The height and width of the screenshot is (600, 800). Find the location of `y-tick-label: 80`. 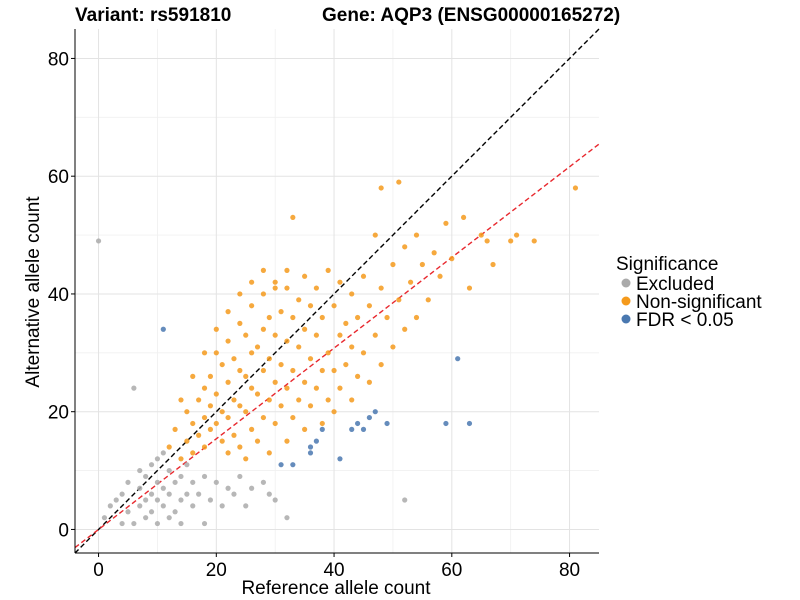

y-tick-label: 80 is located at coordinates (58, 59).